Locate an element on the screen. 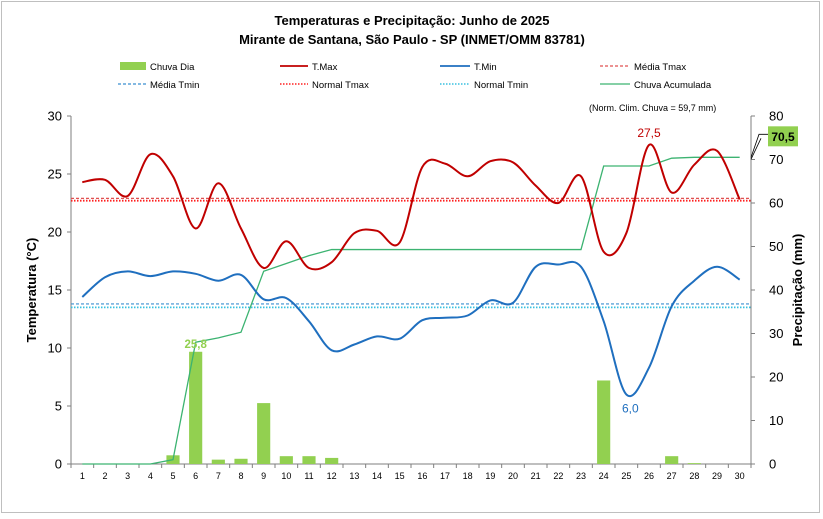 This screenshot has height=519, width=823. x-tick-label: 23 is located at coordinates (581, 476).